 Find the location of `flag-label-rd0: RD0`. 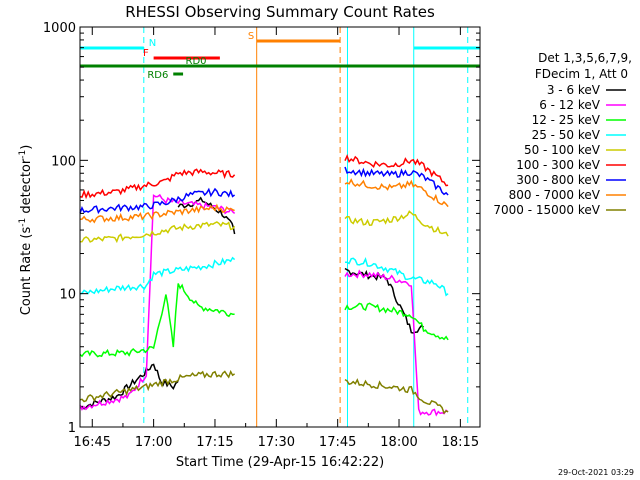

flag-label-rd0: RD0 is located at coordinates (196, 61).